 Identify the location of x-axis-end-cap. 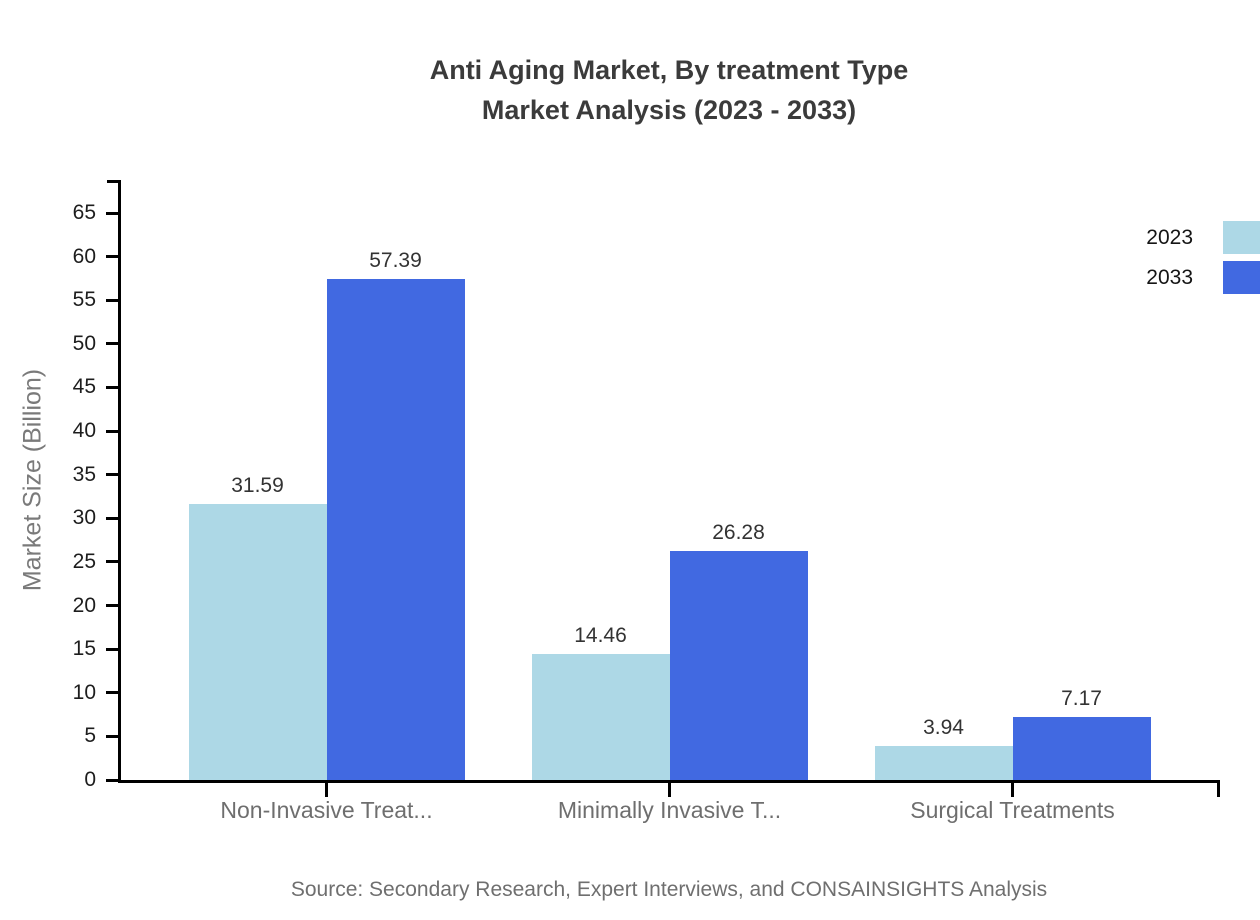
(1218, 790).